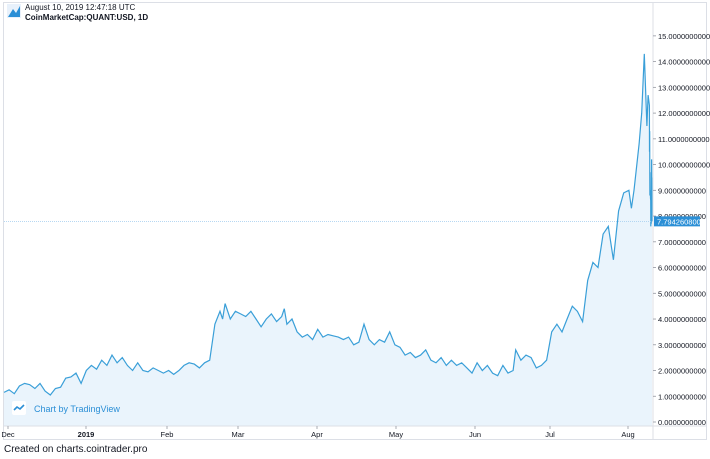 The image size is (710, 459). What do you see at coordinates (684, 113) in the screenshot?
I see `y-tick-label: 12.0000000000` at bounding box center [684, 113].